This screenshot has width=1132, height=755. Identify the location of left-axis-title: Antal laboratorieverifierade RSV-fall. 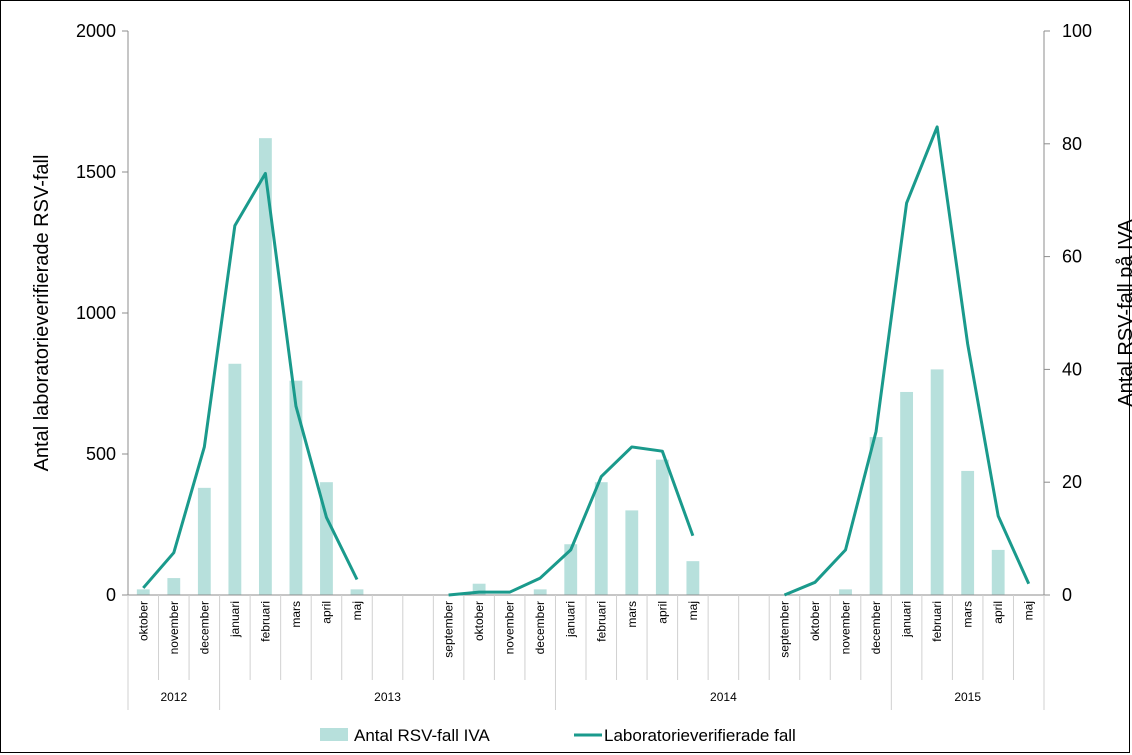
(42, 313).